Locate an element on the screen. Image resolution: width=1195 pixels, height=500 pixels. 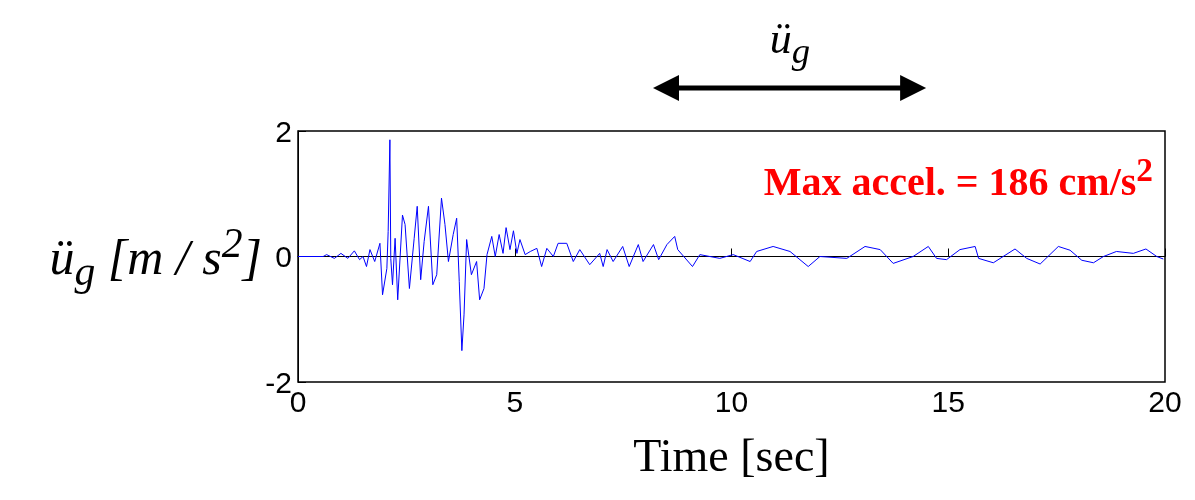
x-tick-label: 20 is located at coordinates (1165, 401).